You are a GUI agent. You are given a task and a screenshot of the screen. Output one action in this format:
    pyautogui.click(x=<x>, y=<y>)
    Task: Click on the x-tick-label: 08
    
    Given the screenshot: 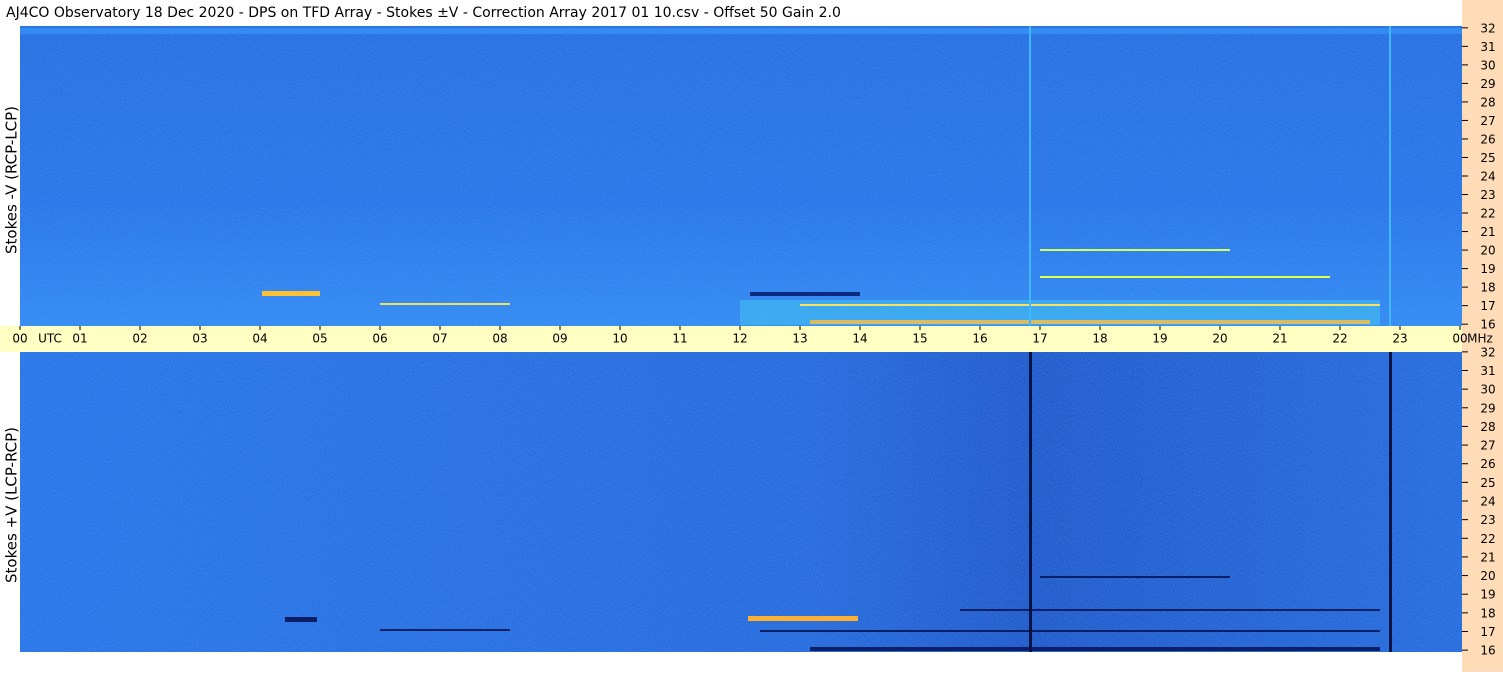 What is the action you would take?
    pyautogui.click(x=499, y=339)
    